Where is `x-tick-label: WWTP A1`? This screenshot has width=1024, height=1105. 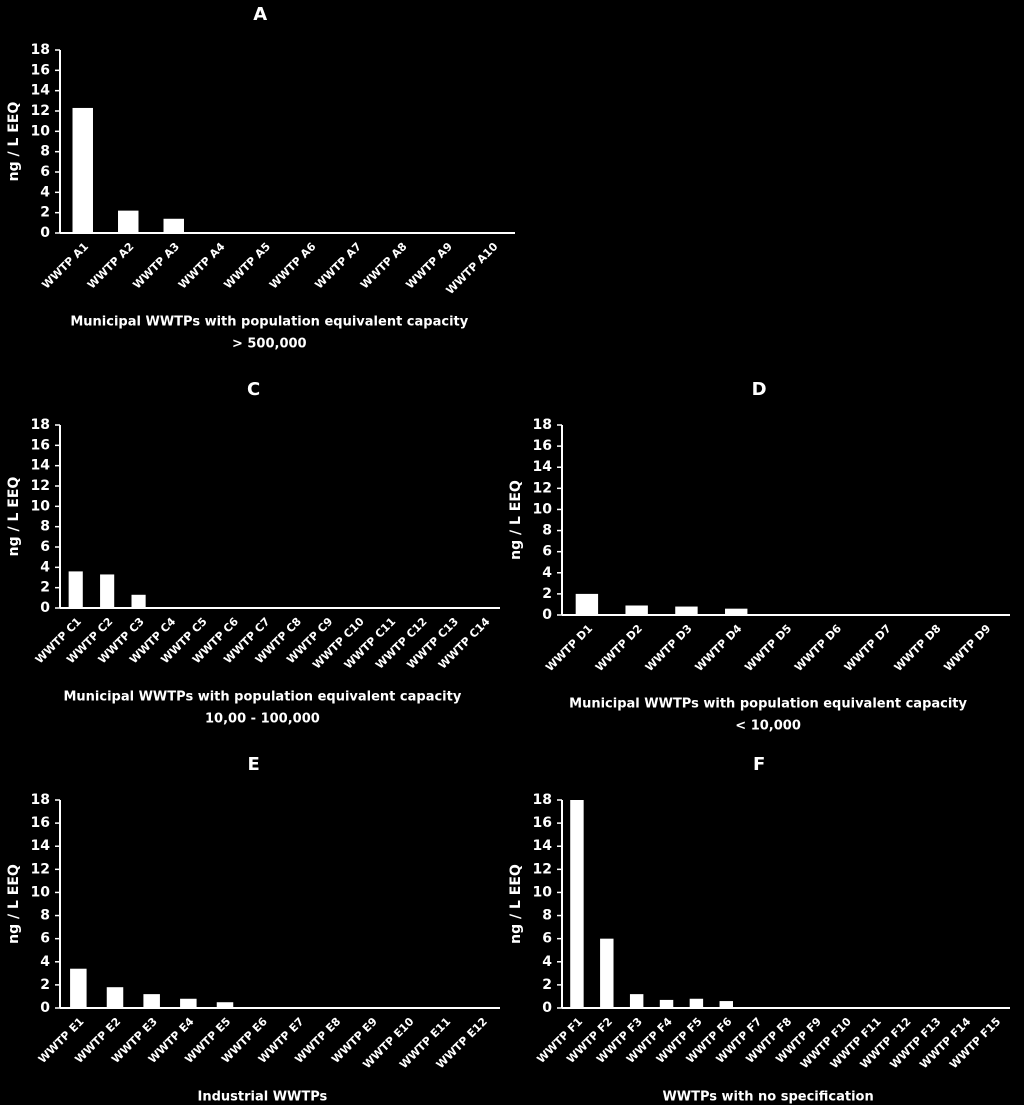 x-tick-label: WWTP A1 is located at coordinates (65, 266).